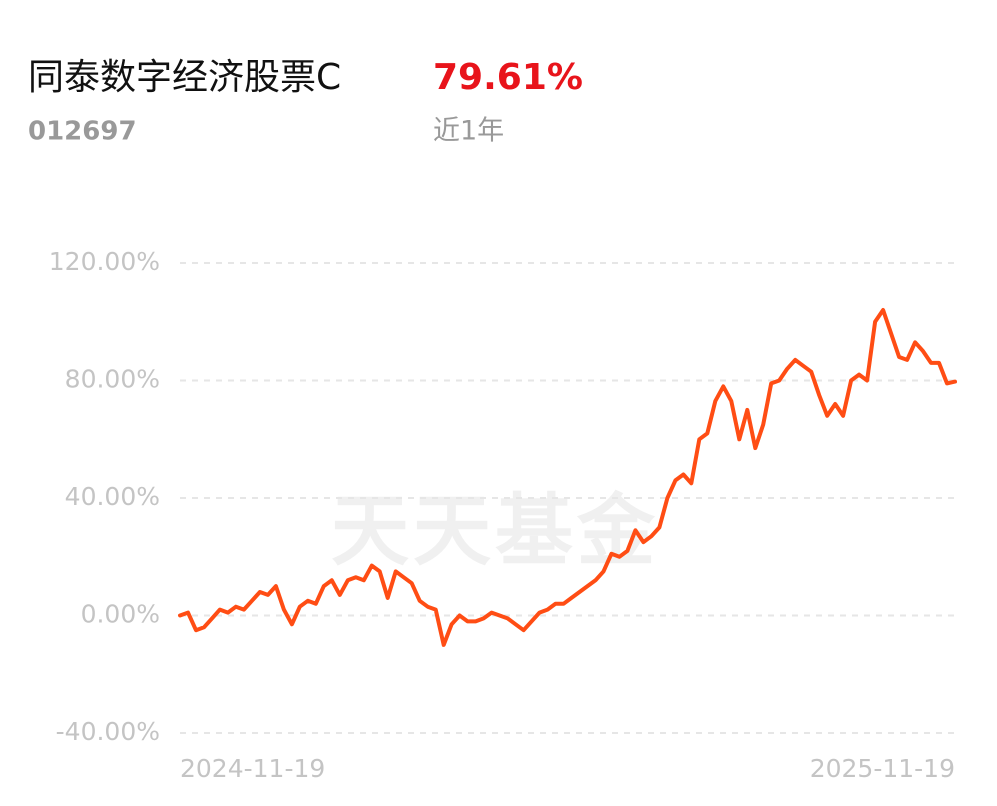 The image size is (997, 806). I want to click on y-tick-label: 0.00%, so click(120, 614).